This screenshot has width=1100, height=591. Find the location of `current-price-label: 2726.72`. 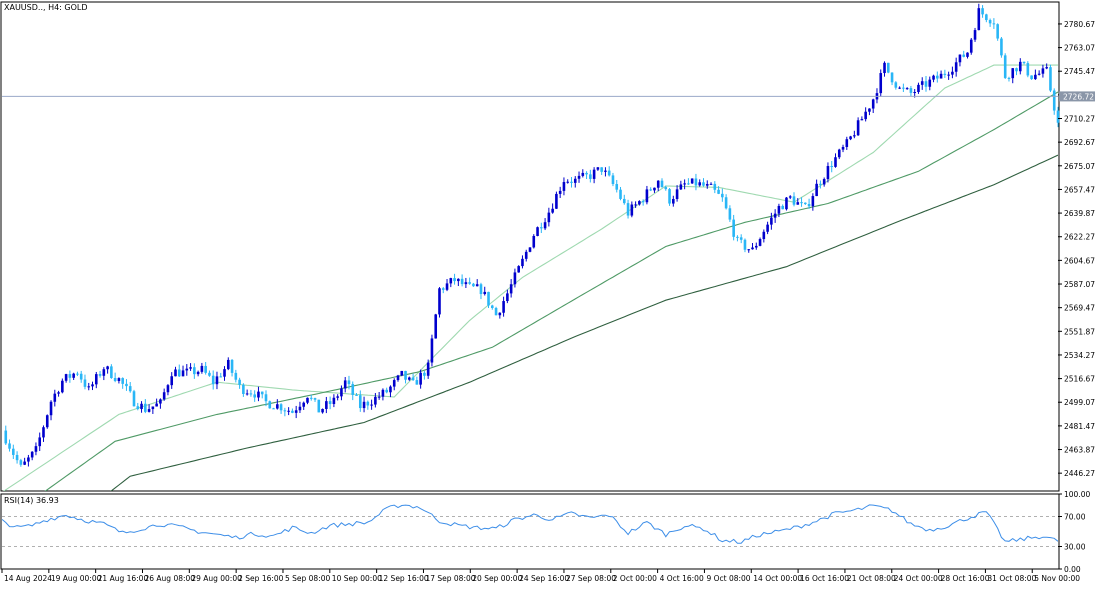

current-price-label: 2726.72 is located at coordinates (1078, 96).